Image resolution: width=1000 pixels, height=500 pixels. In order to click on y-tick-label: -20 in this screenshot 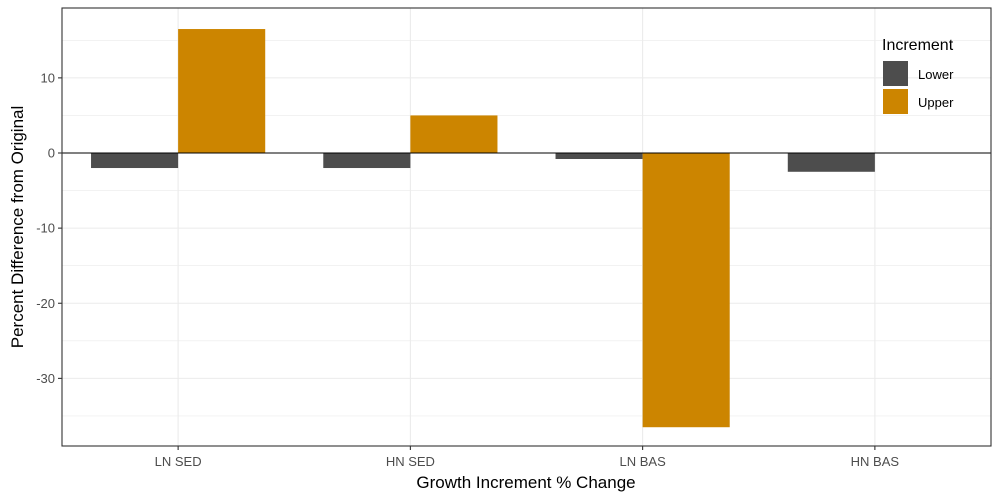, I will do `click(45, 303)`.